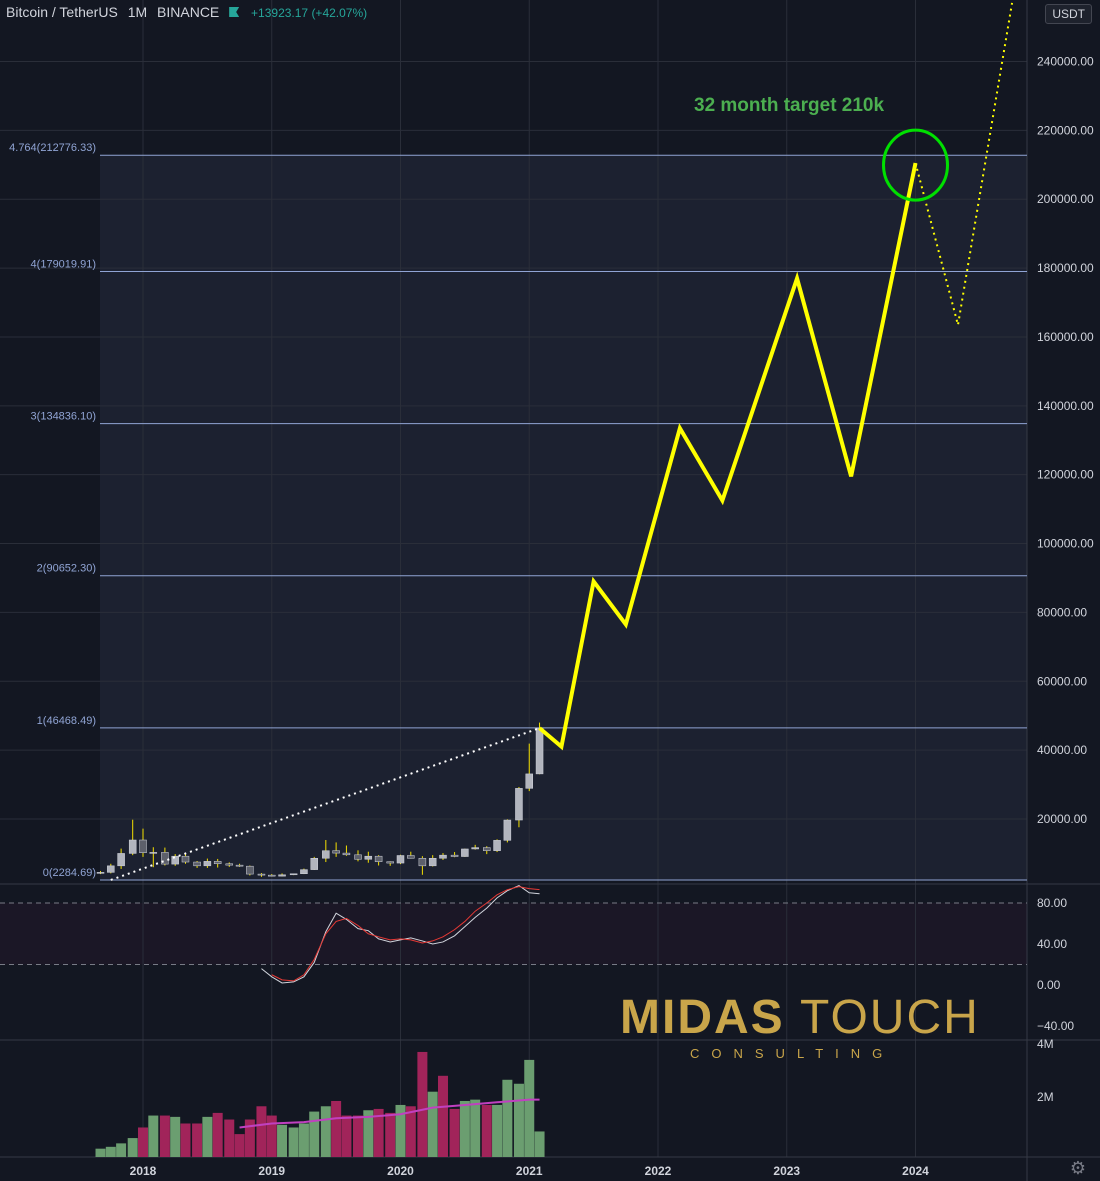 The image size is (1100, 1181). I want to click on fib-level-label: 2(90652.30), so click(66, 569).